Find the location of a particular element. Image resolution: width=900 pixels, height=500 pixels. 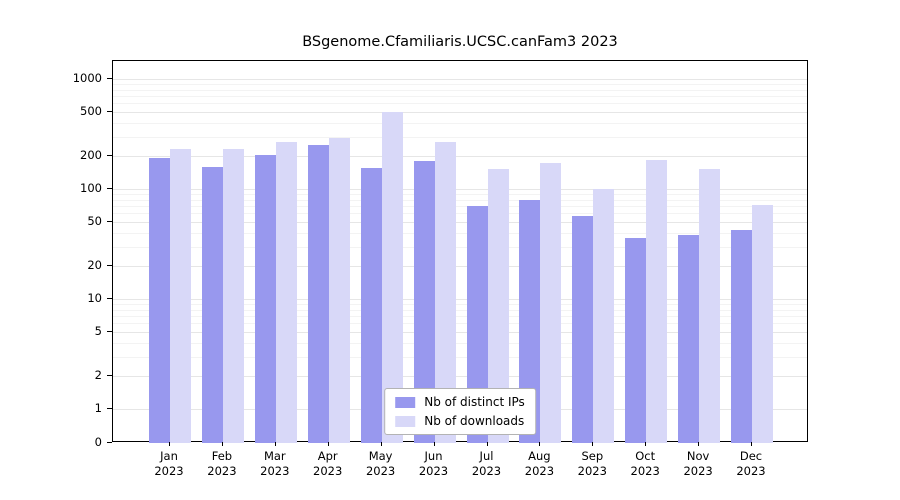

chart-title: BSgenome.Cfamiliaris.UCSC.canFam3 2023 is located at coordinates (460, 42).